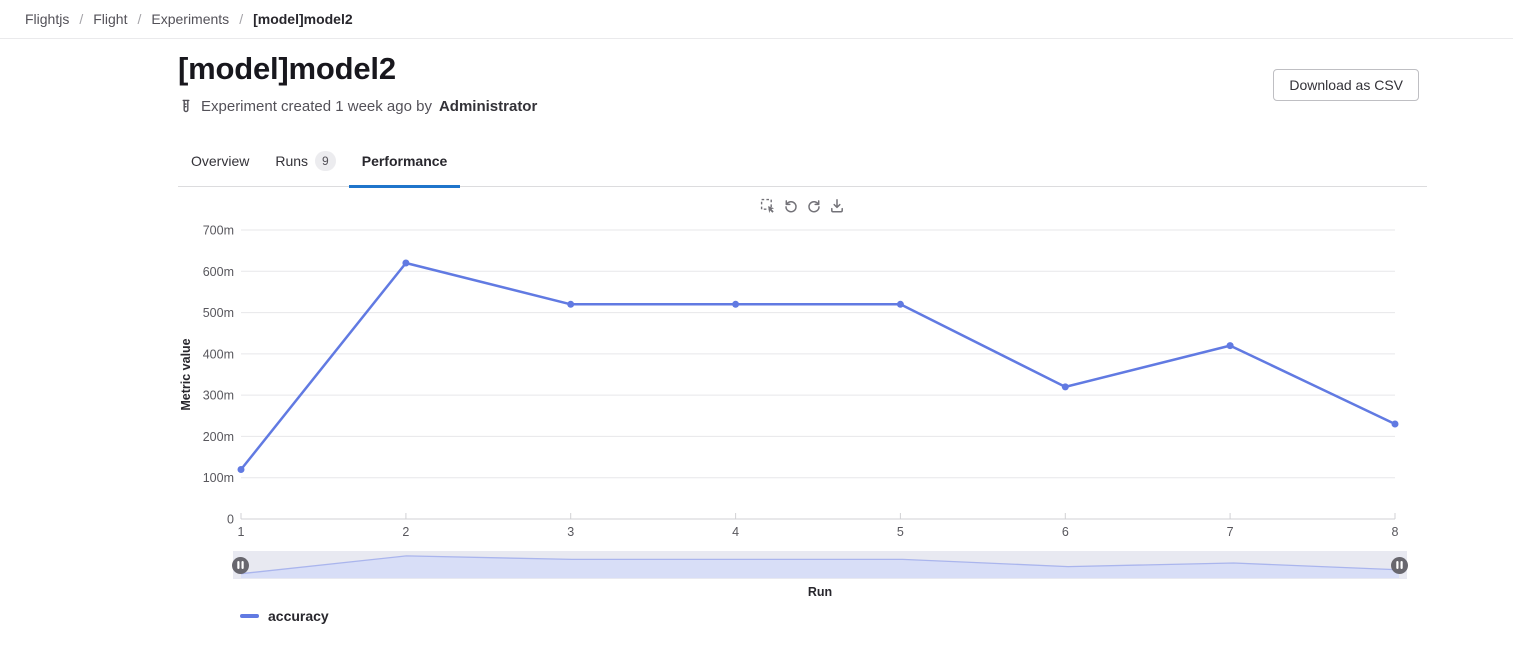  Describe the element at coordinates (186, 374) in the screenshot. I see `svg-text: Metric value` at that location.